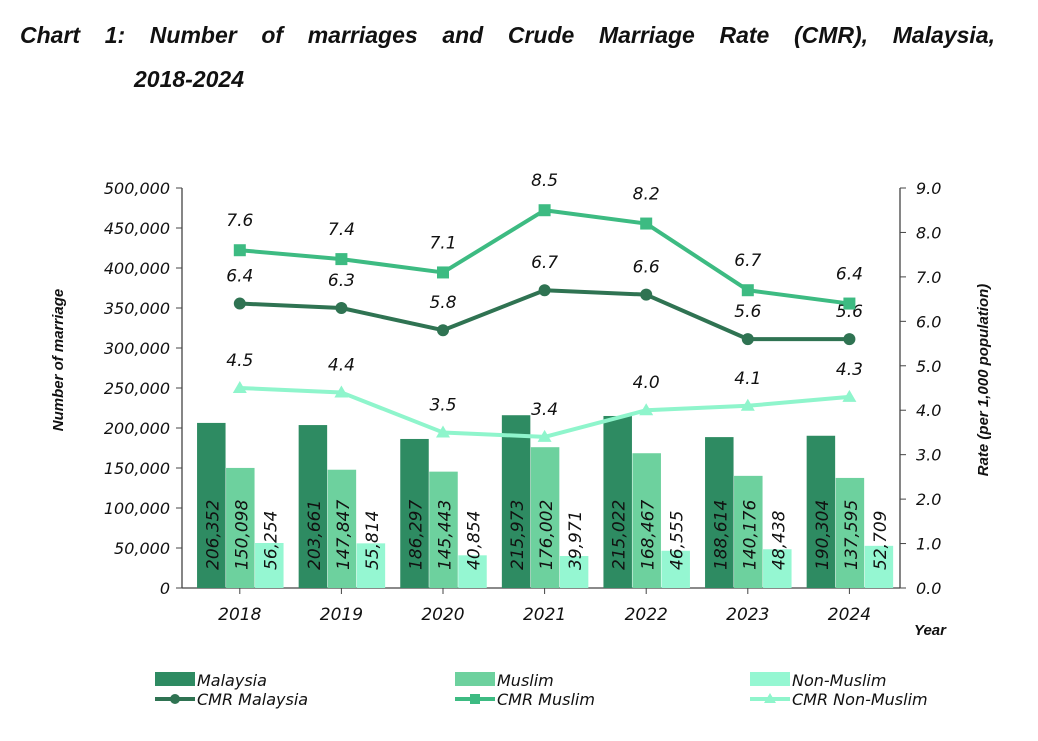 The height and width of the screenshot is (741, 1038). I want to click on bar-value-label: 137,595, so click(852, 535).